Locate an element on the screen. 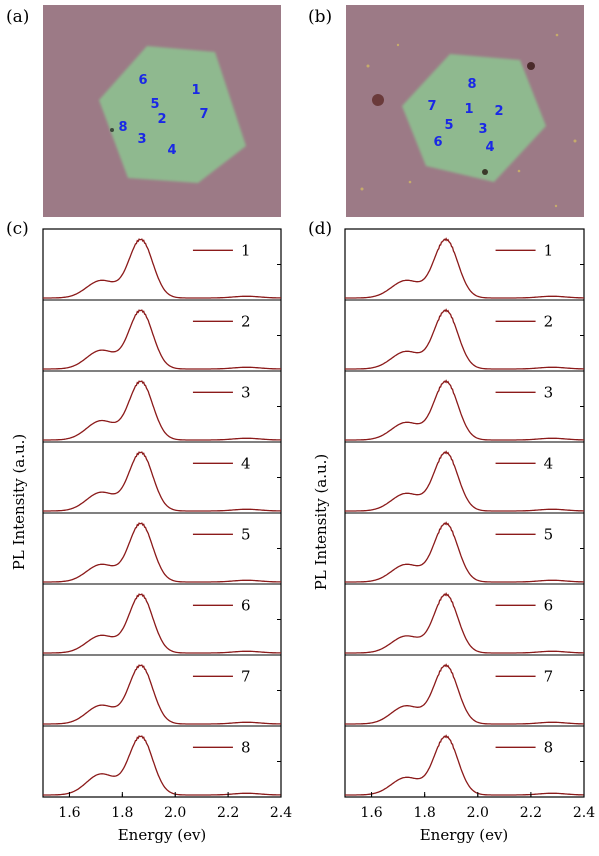 The width and height of the screenshot is (599, 856). panel-letter-b: (b) is located at coordinates (320, 17).